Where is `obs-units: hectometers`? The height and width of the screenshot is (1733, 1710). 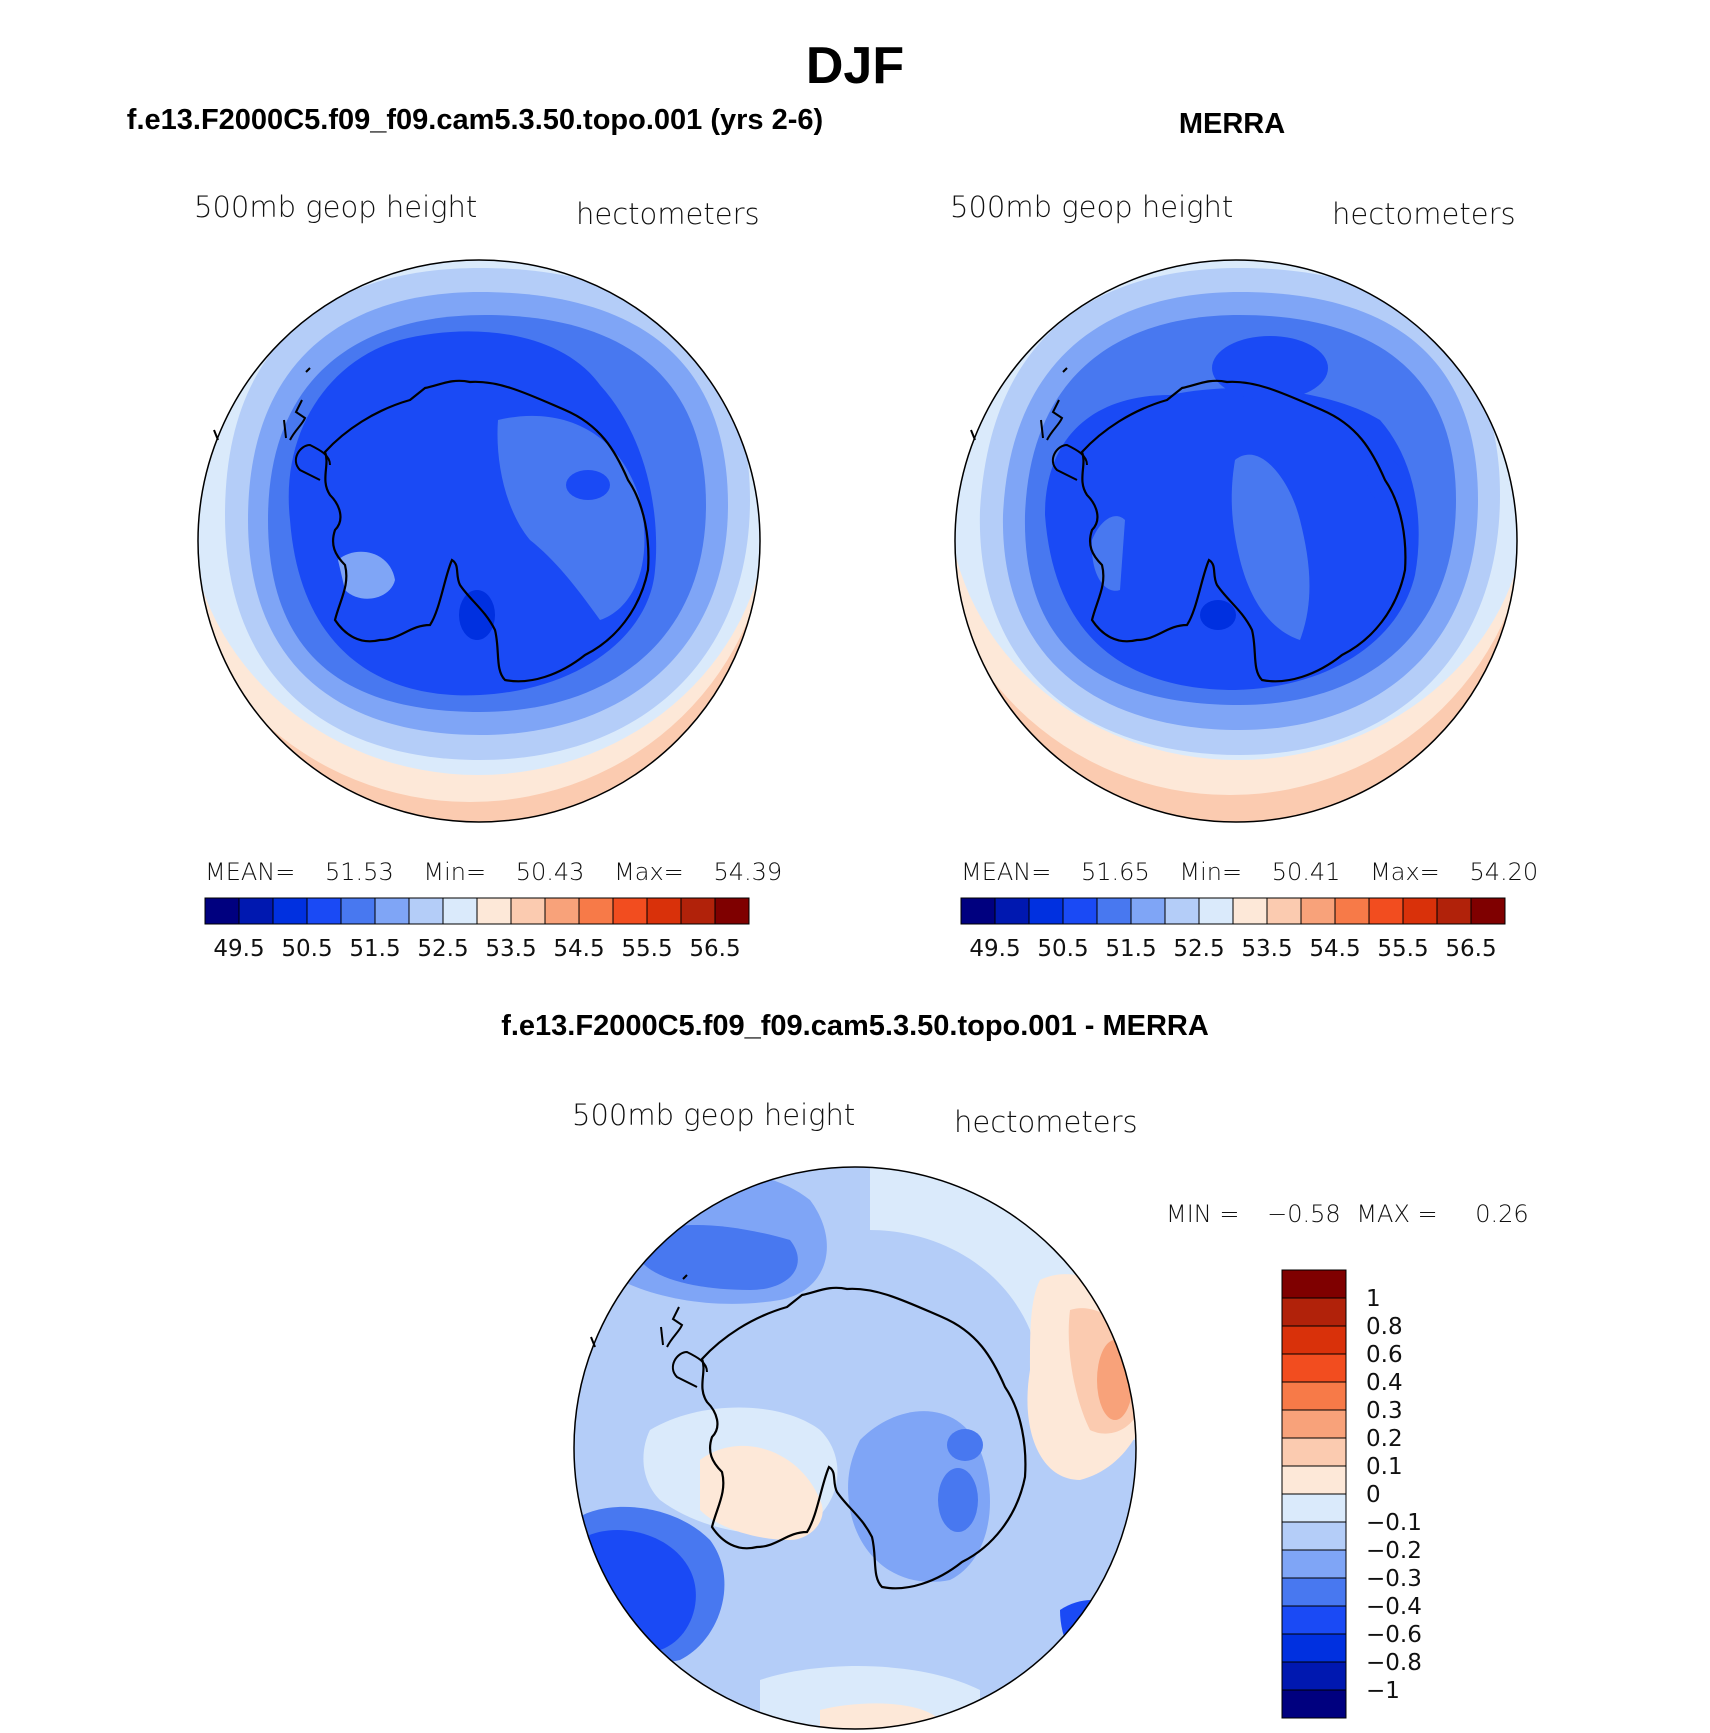
obs-units: hectometers is located at coordinates (1424, 214).